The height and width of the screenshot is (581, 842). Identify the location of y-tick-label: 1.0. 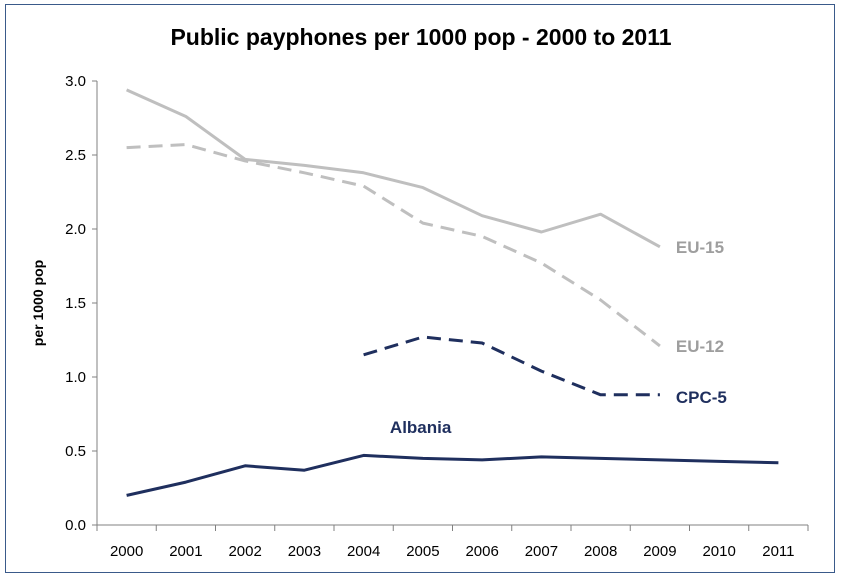
(75, 377).